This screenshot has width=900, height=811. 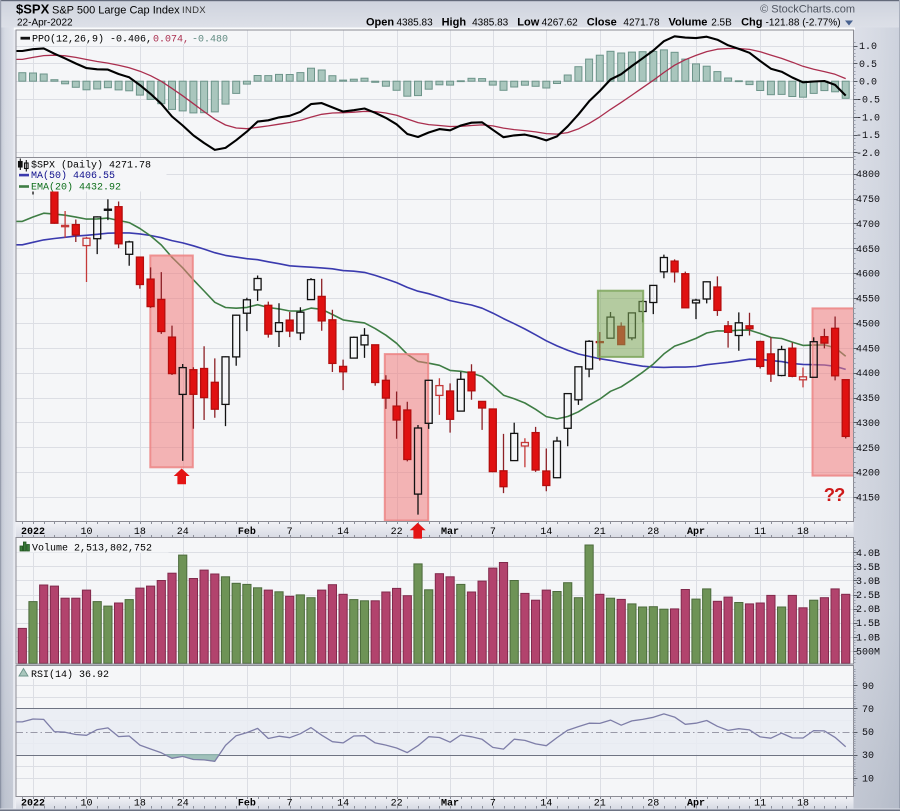 I want to click on svg-text: 4271.78, so click(x=641, y=23).